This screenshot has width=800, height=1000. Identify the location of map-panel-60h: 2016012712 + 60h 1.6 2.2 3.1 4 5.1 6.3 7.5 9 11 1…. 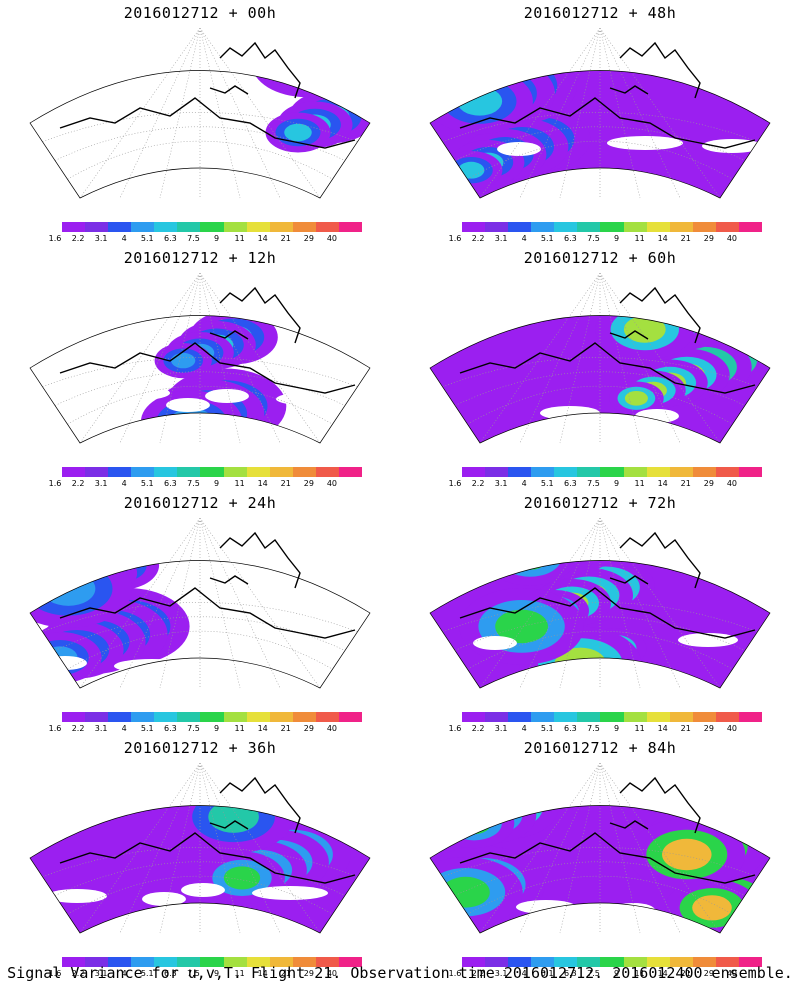
(600, 367).